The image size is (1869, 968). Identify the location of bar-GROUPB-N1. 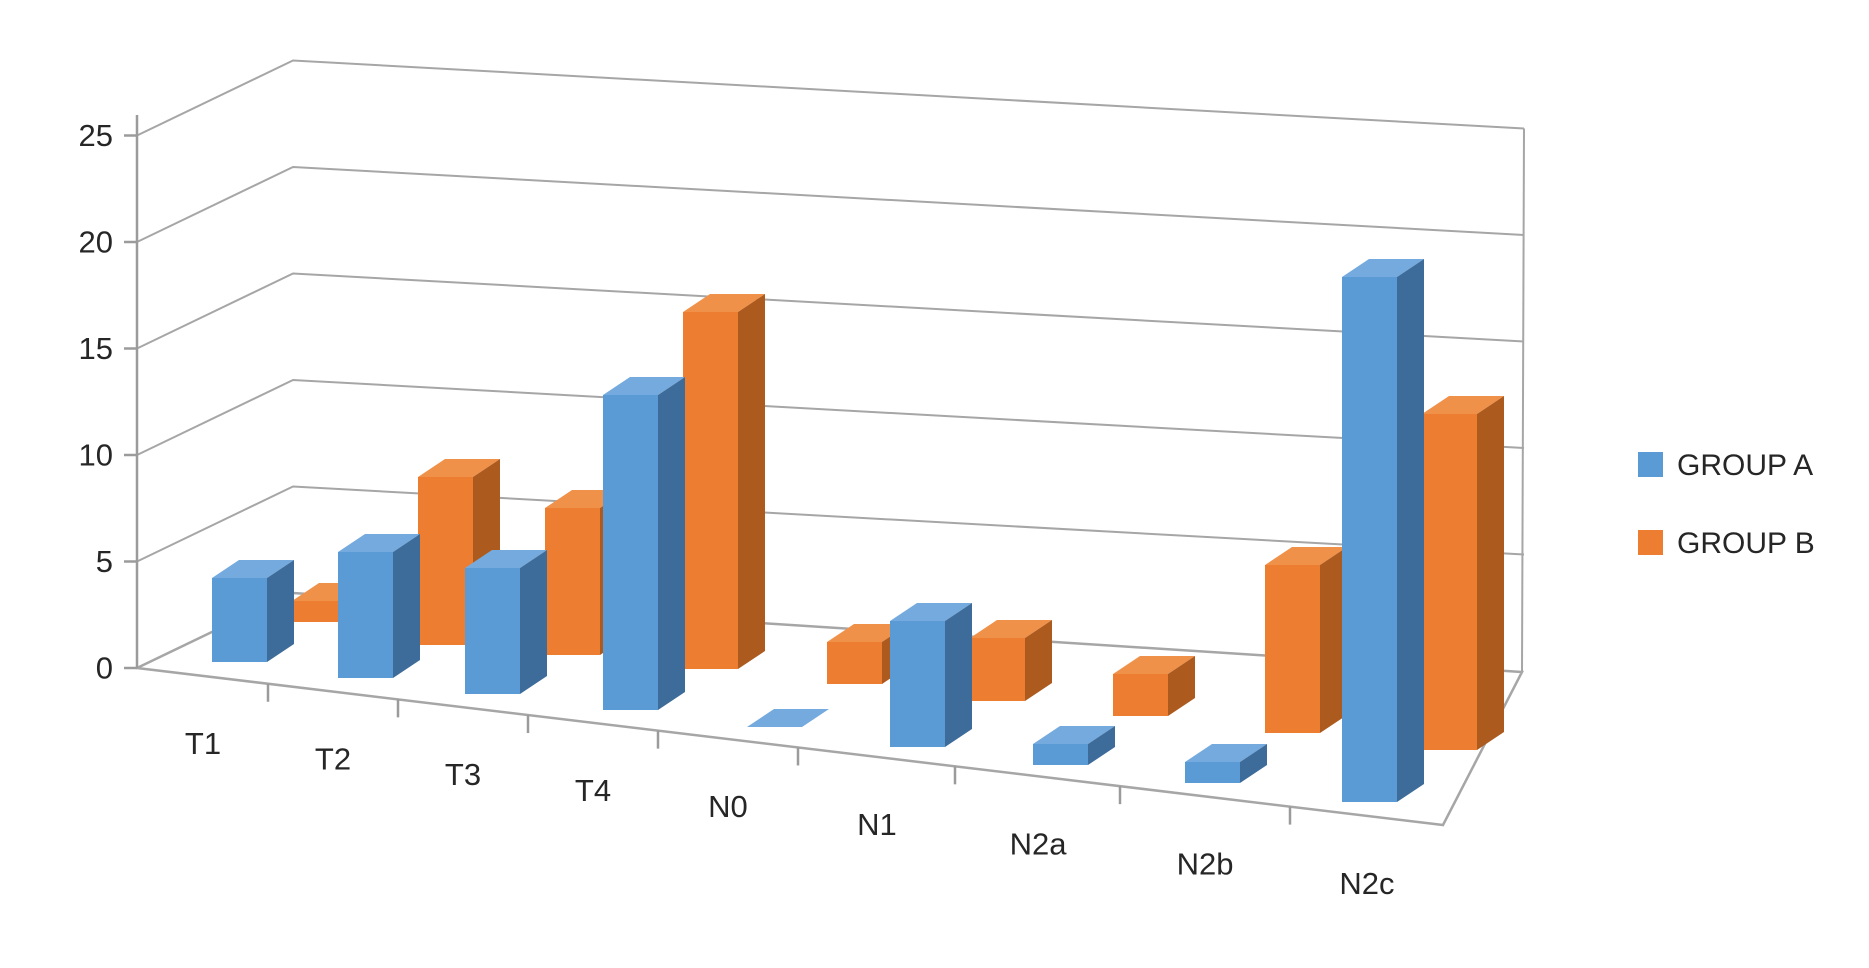
(1011, 660).